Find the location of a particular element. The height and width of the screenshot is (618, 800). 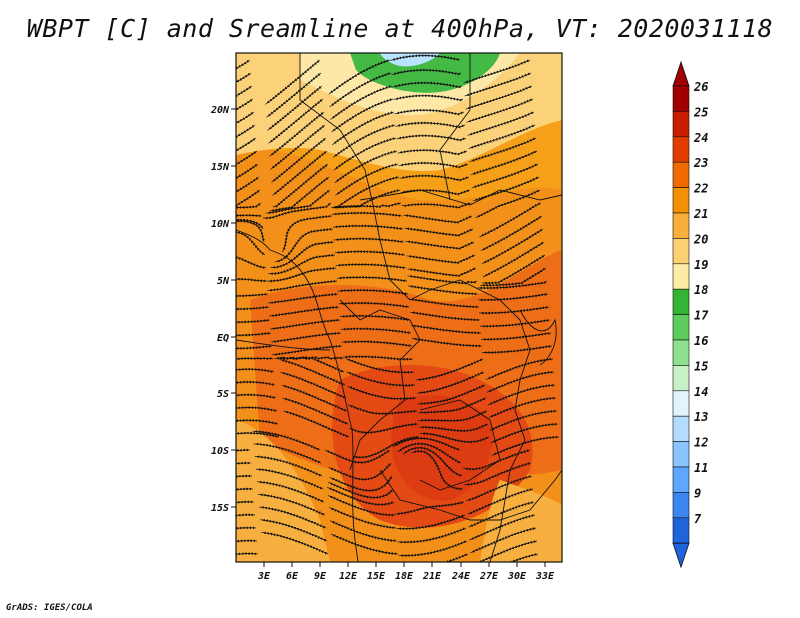

credit-label: GrADS: IGES/COLA is located at coordinates (49, 608).